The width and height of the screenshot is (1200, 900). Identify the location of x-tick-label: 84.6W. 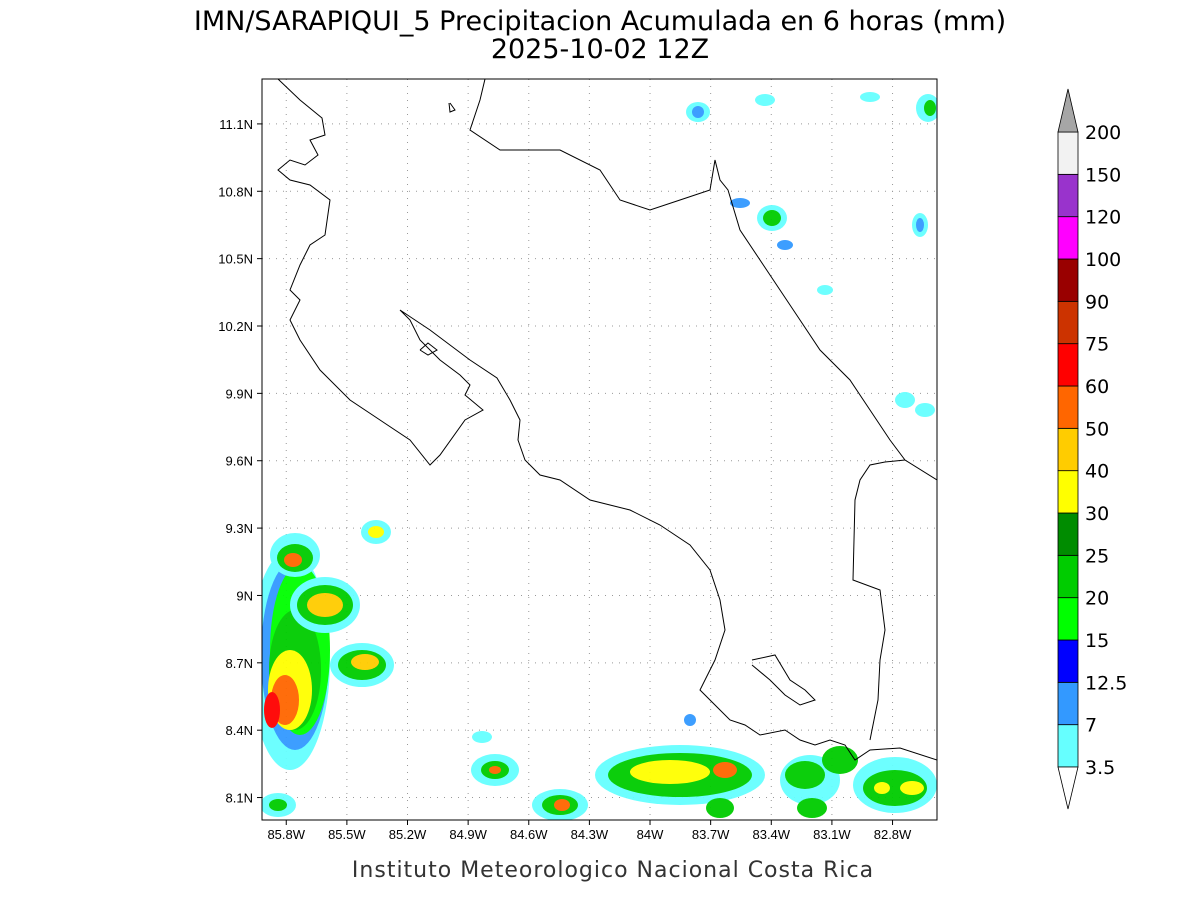
(529, 834).